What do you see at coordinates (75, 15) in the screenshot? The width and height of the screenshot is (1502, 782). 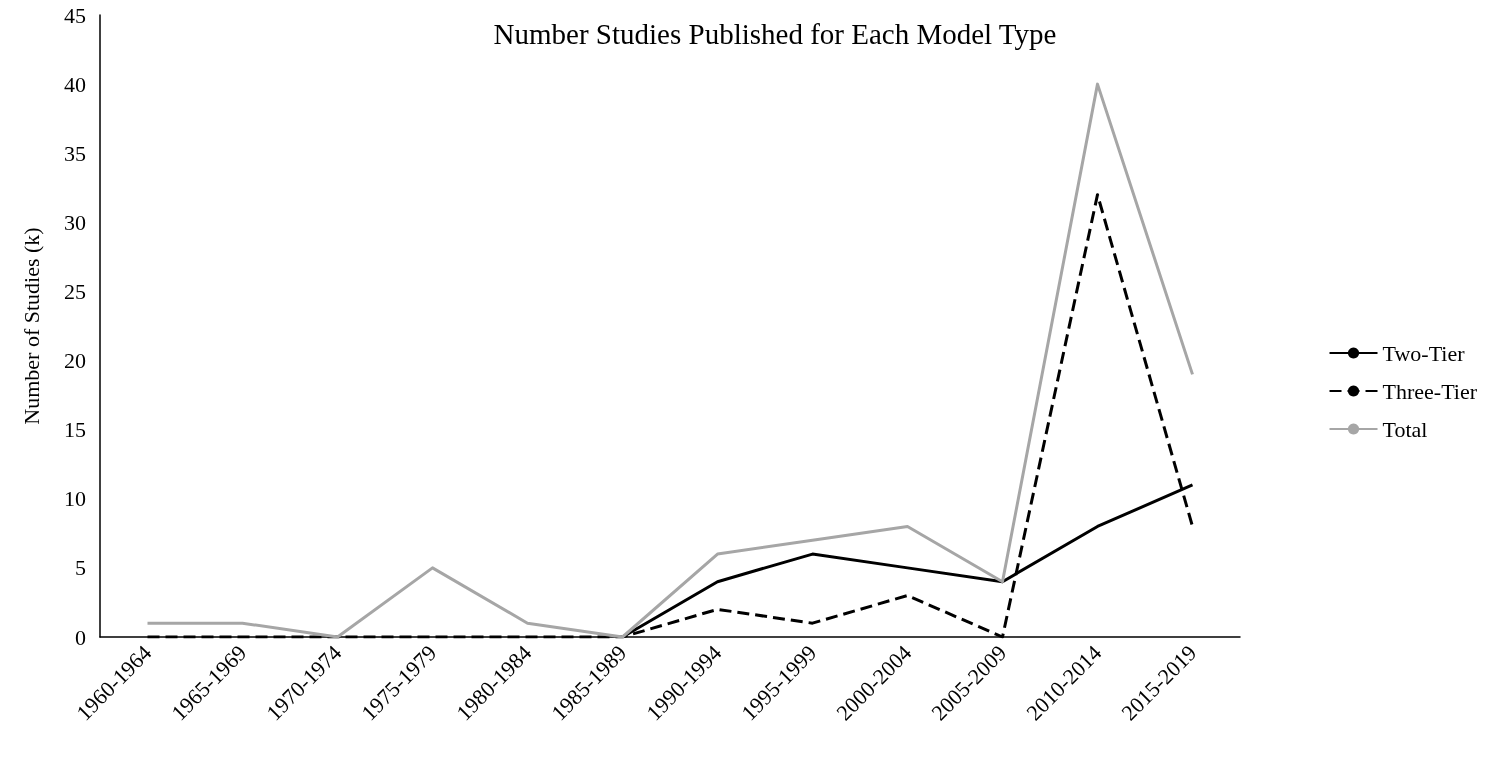 I see `y-tick-label: 45` at bounding box center [75, 15].